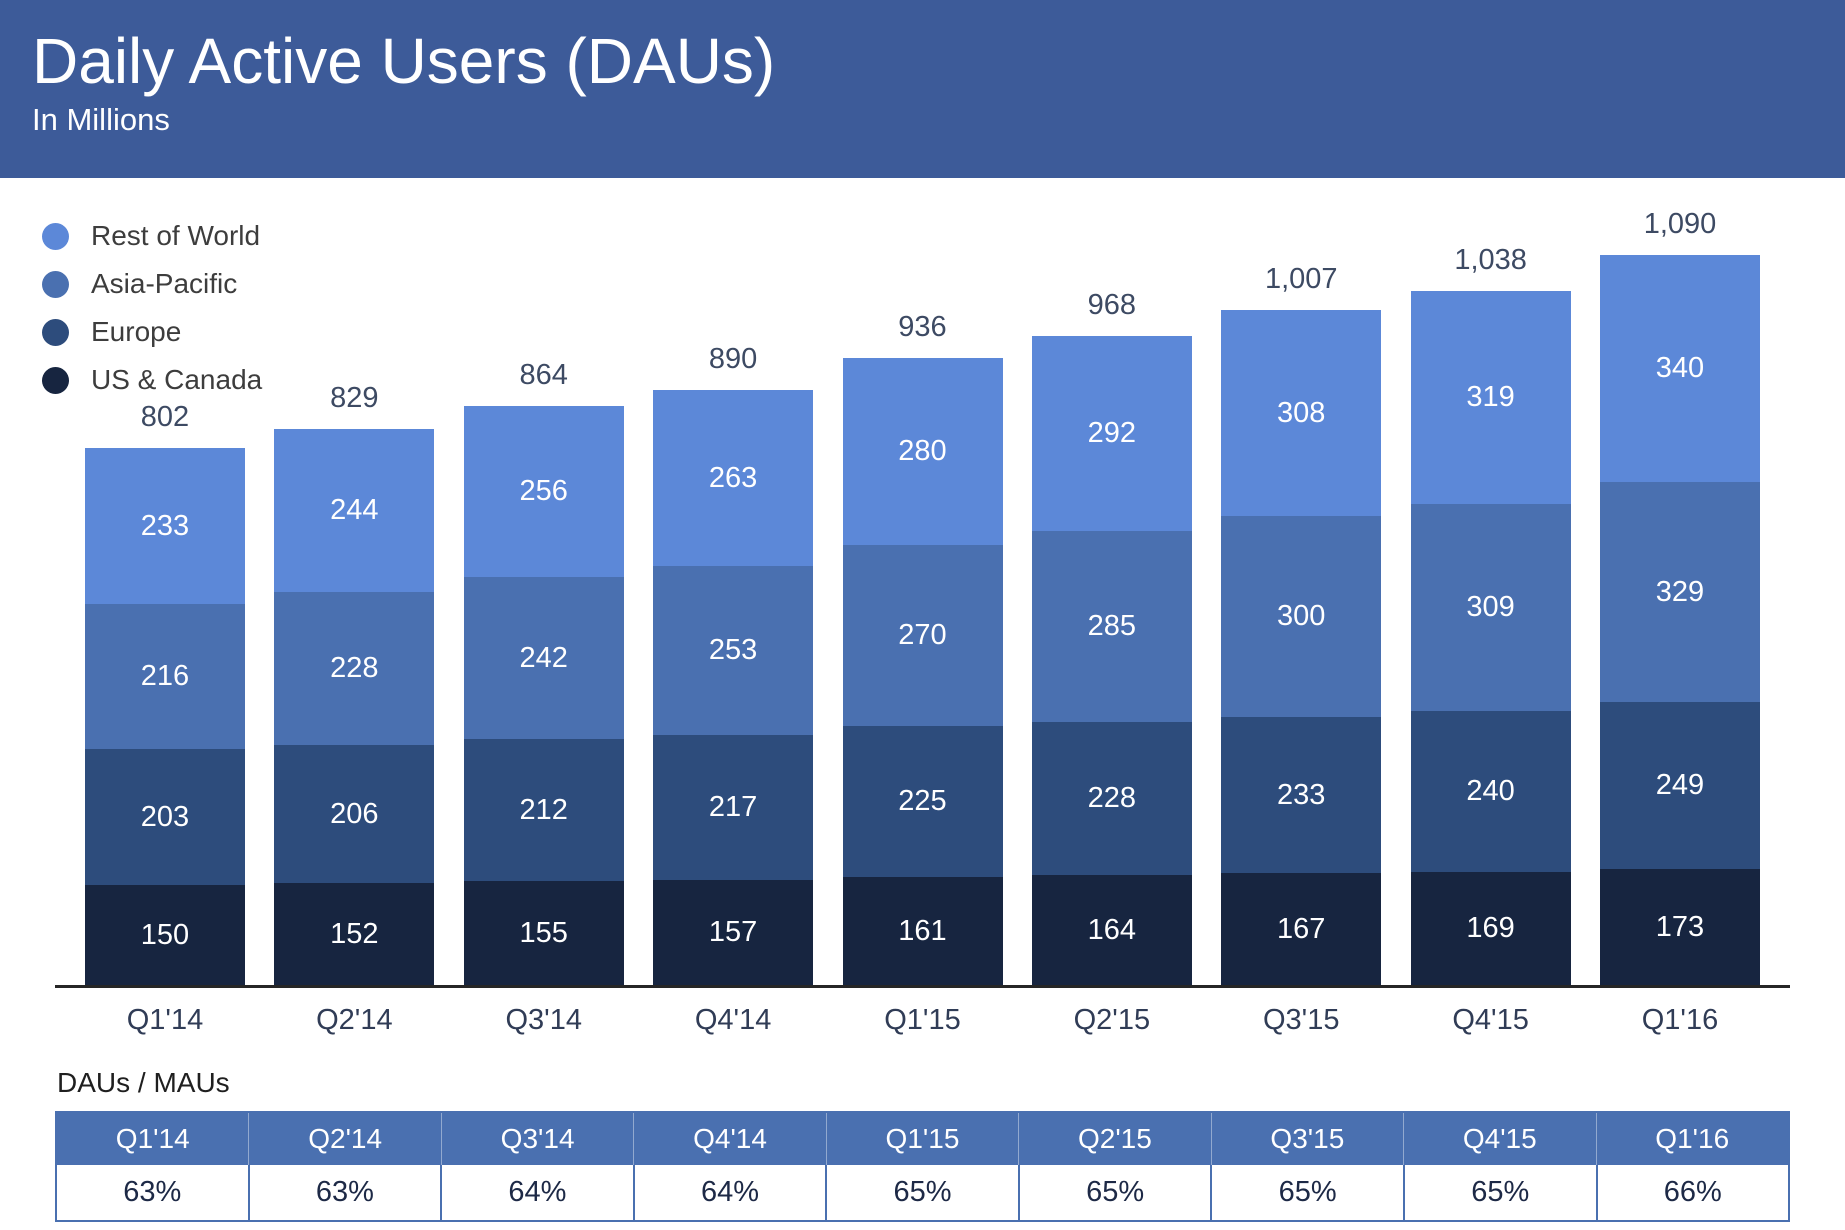 The image size is (1845, 1230). I want to click on segment-value-label: 319, so click(1490, 397).